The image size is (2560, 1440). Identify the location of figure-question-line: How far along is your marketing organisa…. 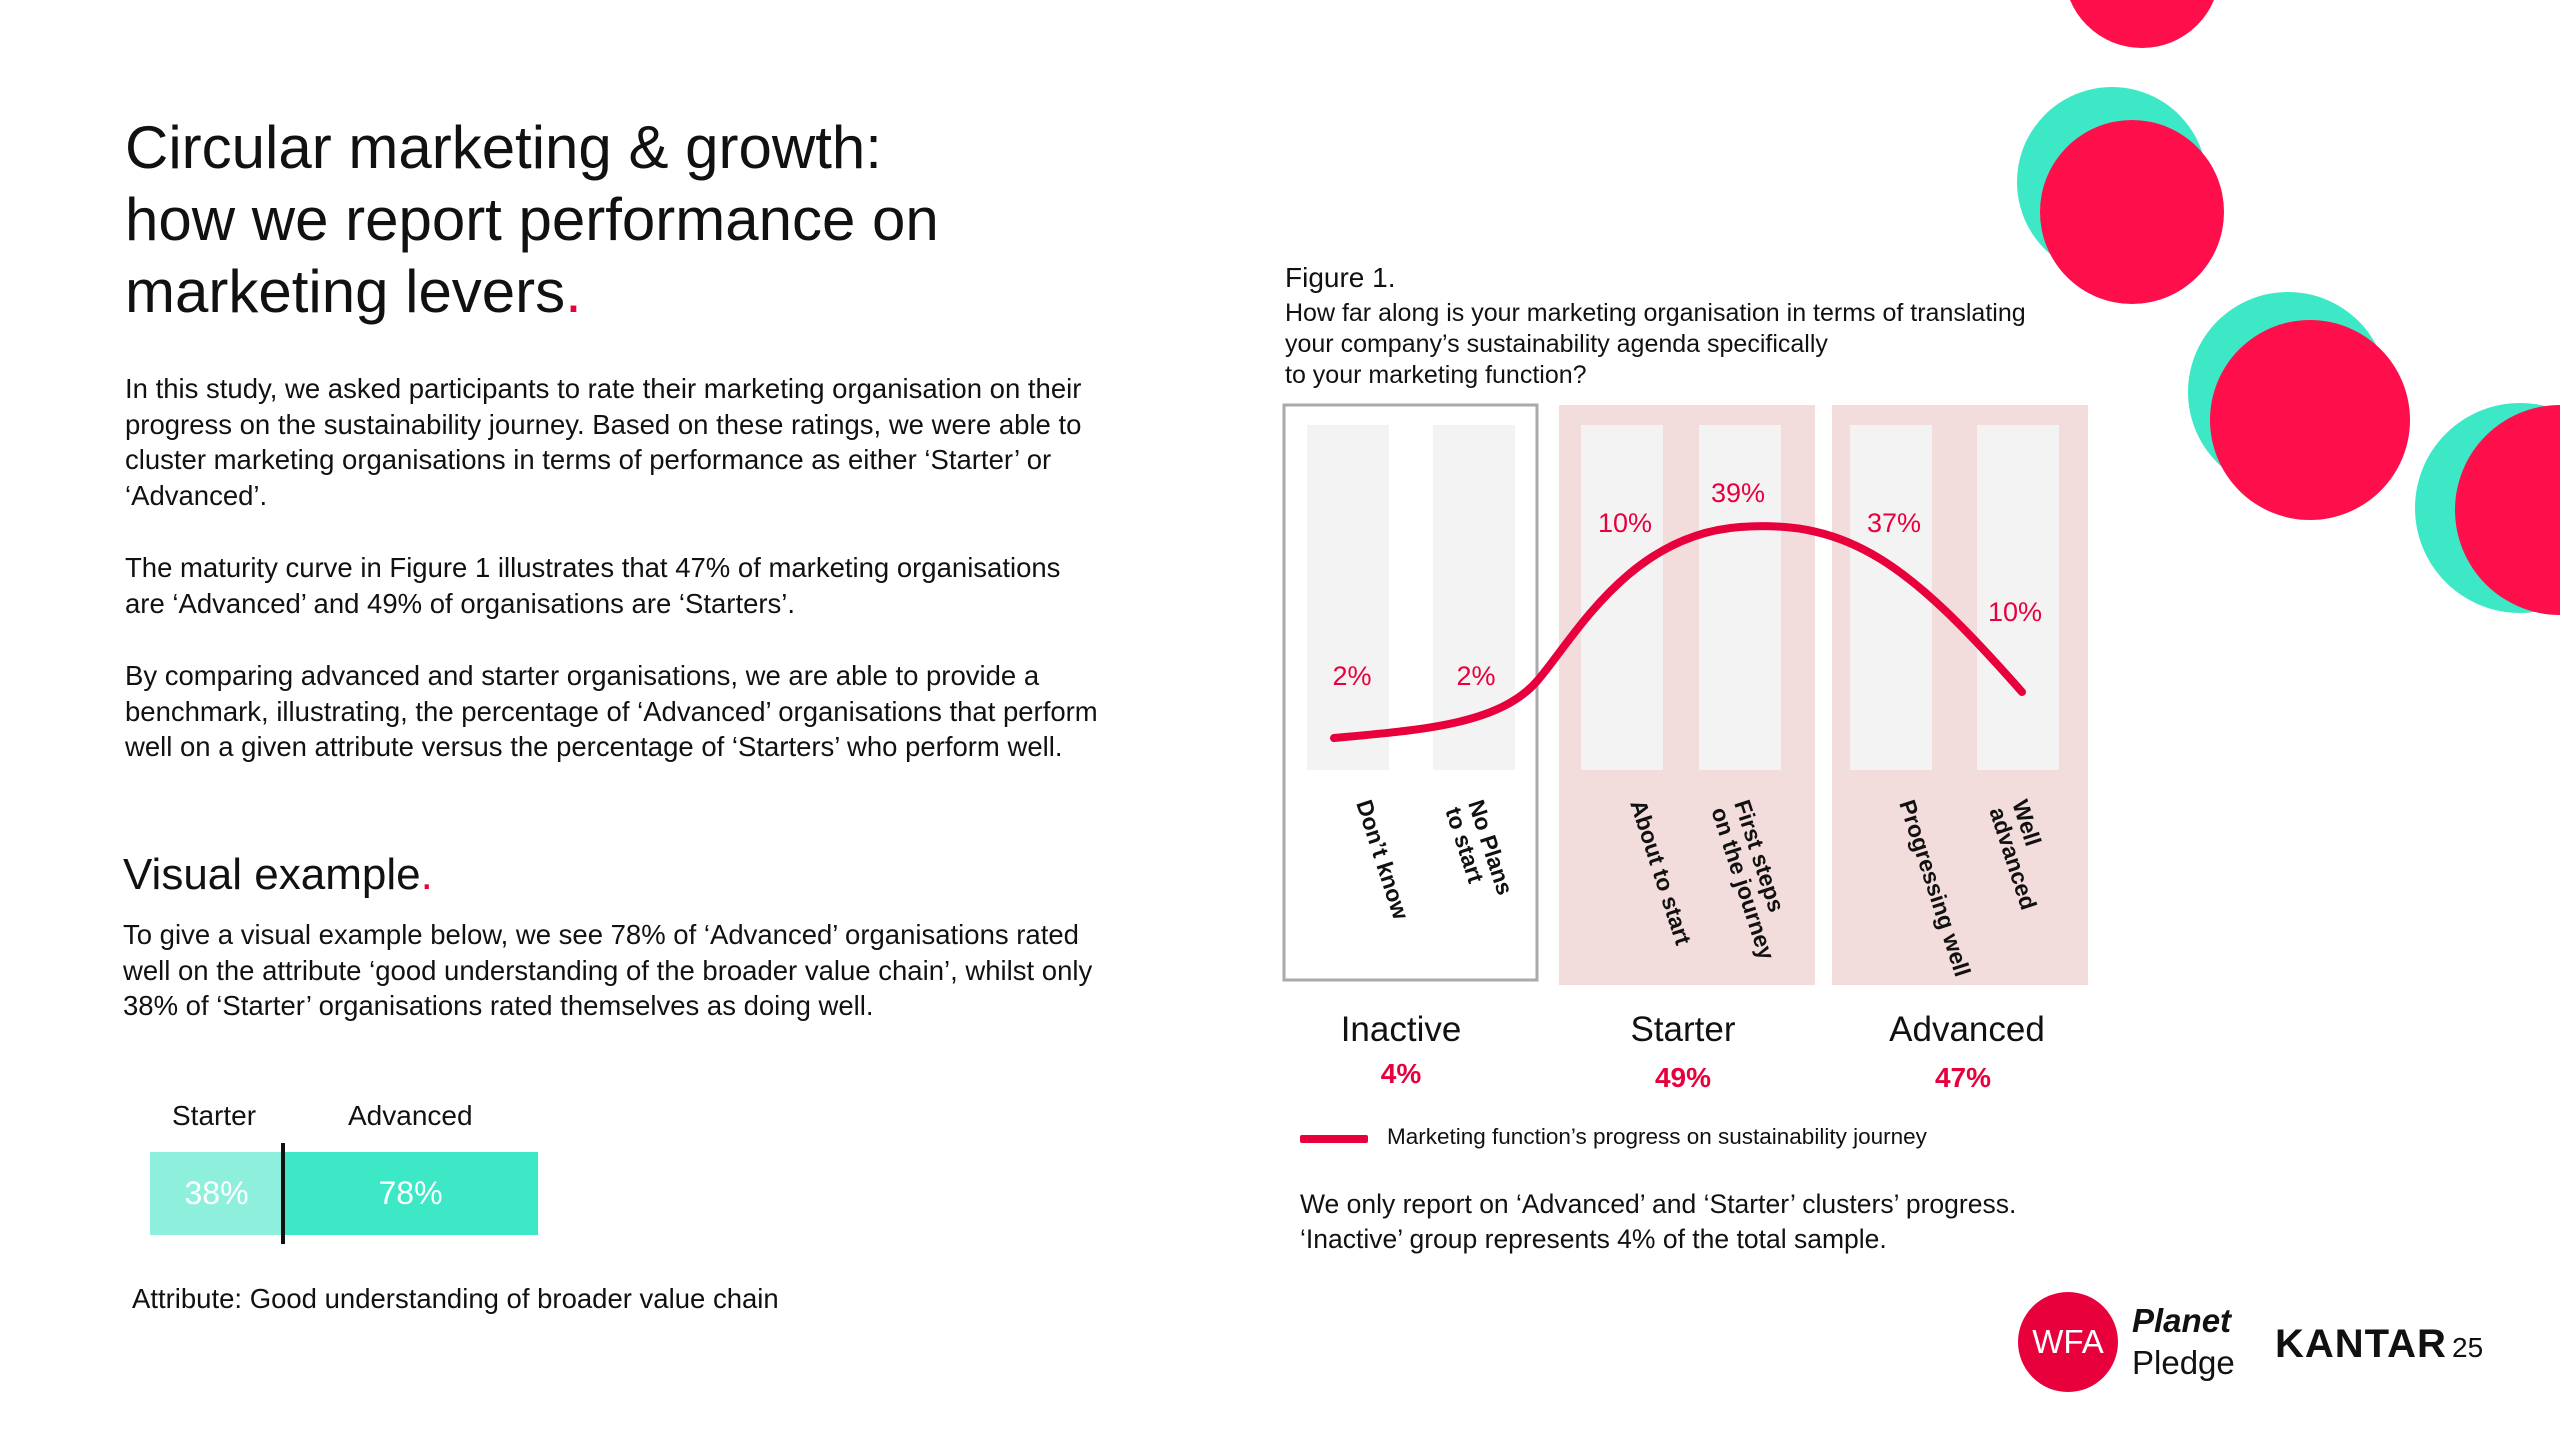
(1655, 313).